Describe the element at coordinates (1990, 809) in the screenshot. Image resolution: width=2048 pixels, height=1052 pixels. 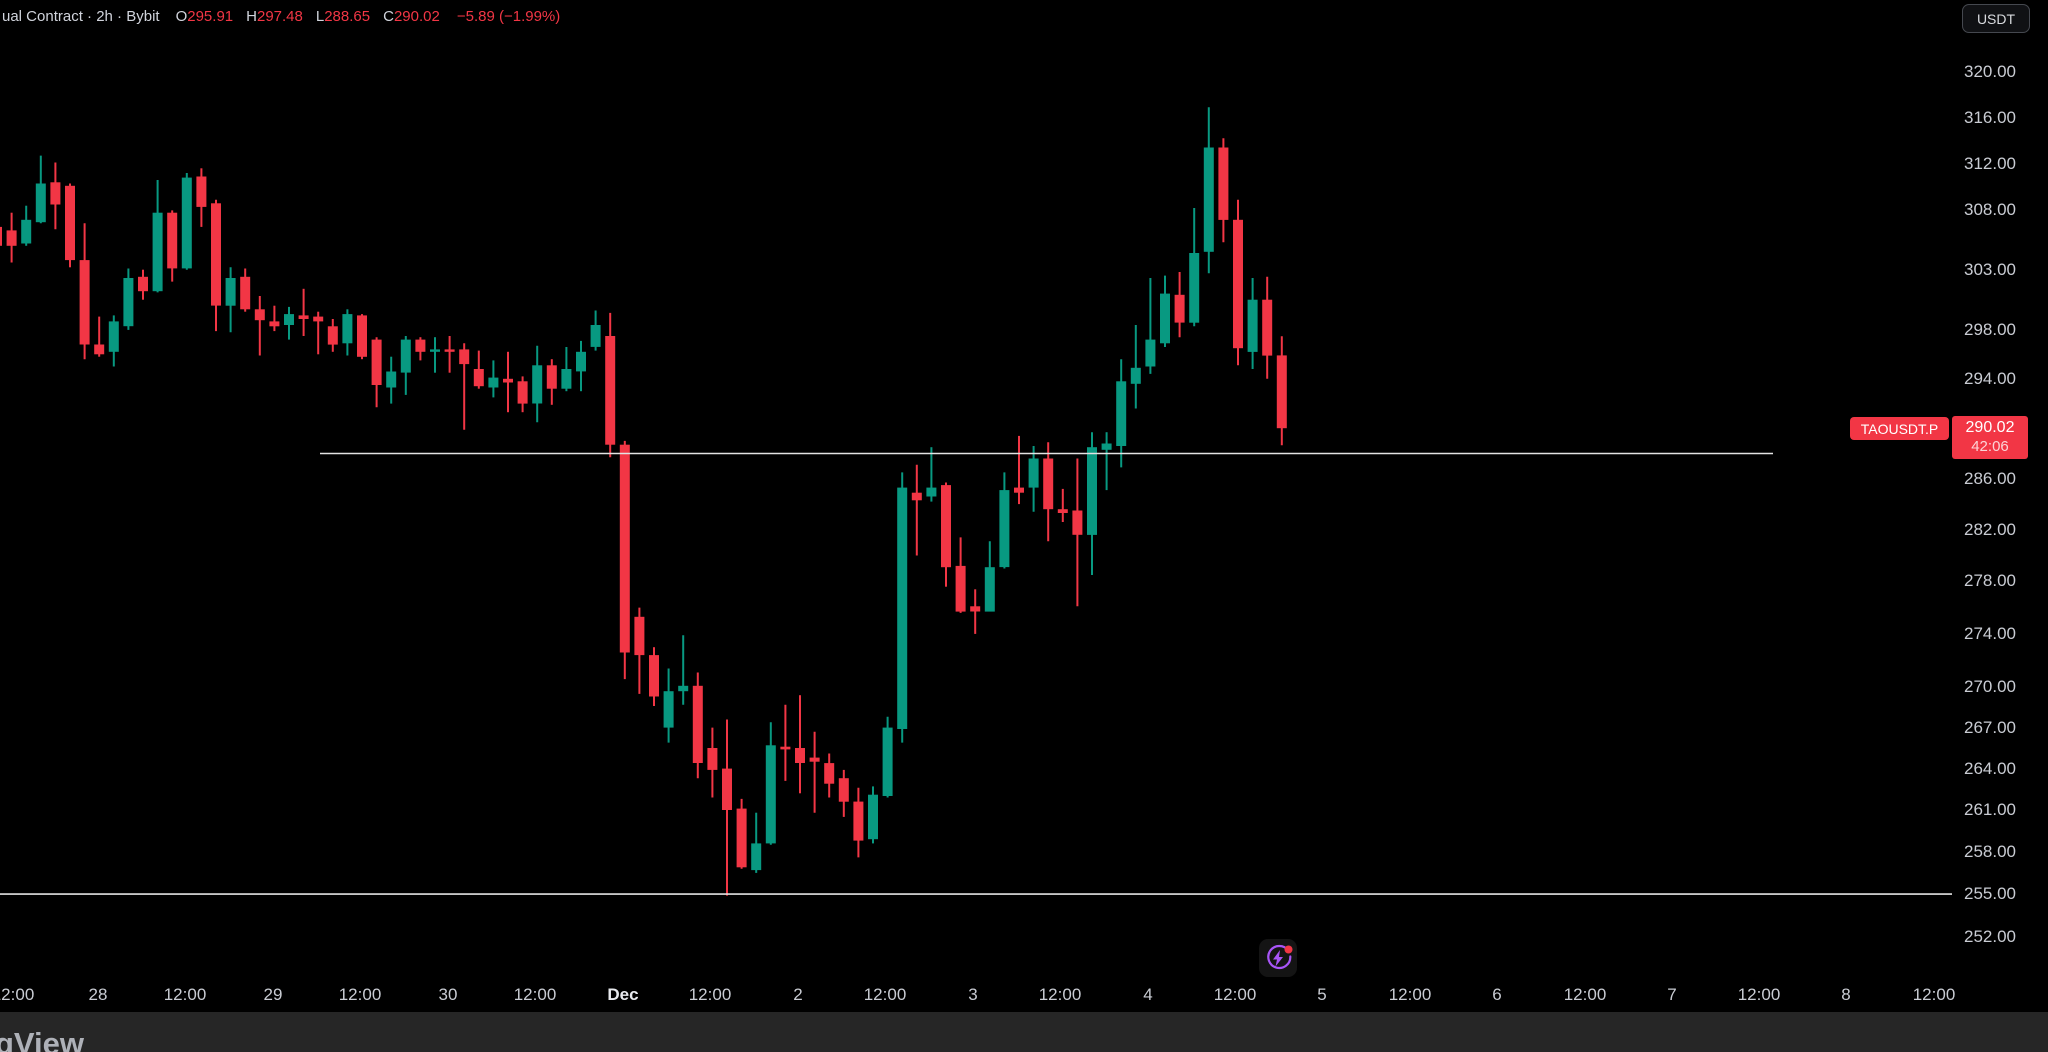
I see `price-axis-label: 261.00` at that location.